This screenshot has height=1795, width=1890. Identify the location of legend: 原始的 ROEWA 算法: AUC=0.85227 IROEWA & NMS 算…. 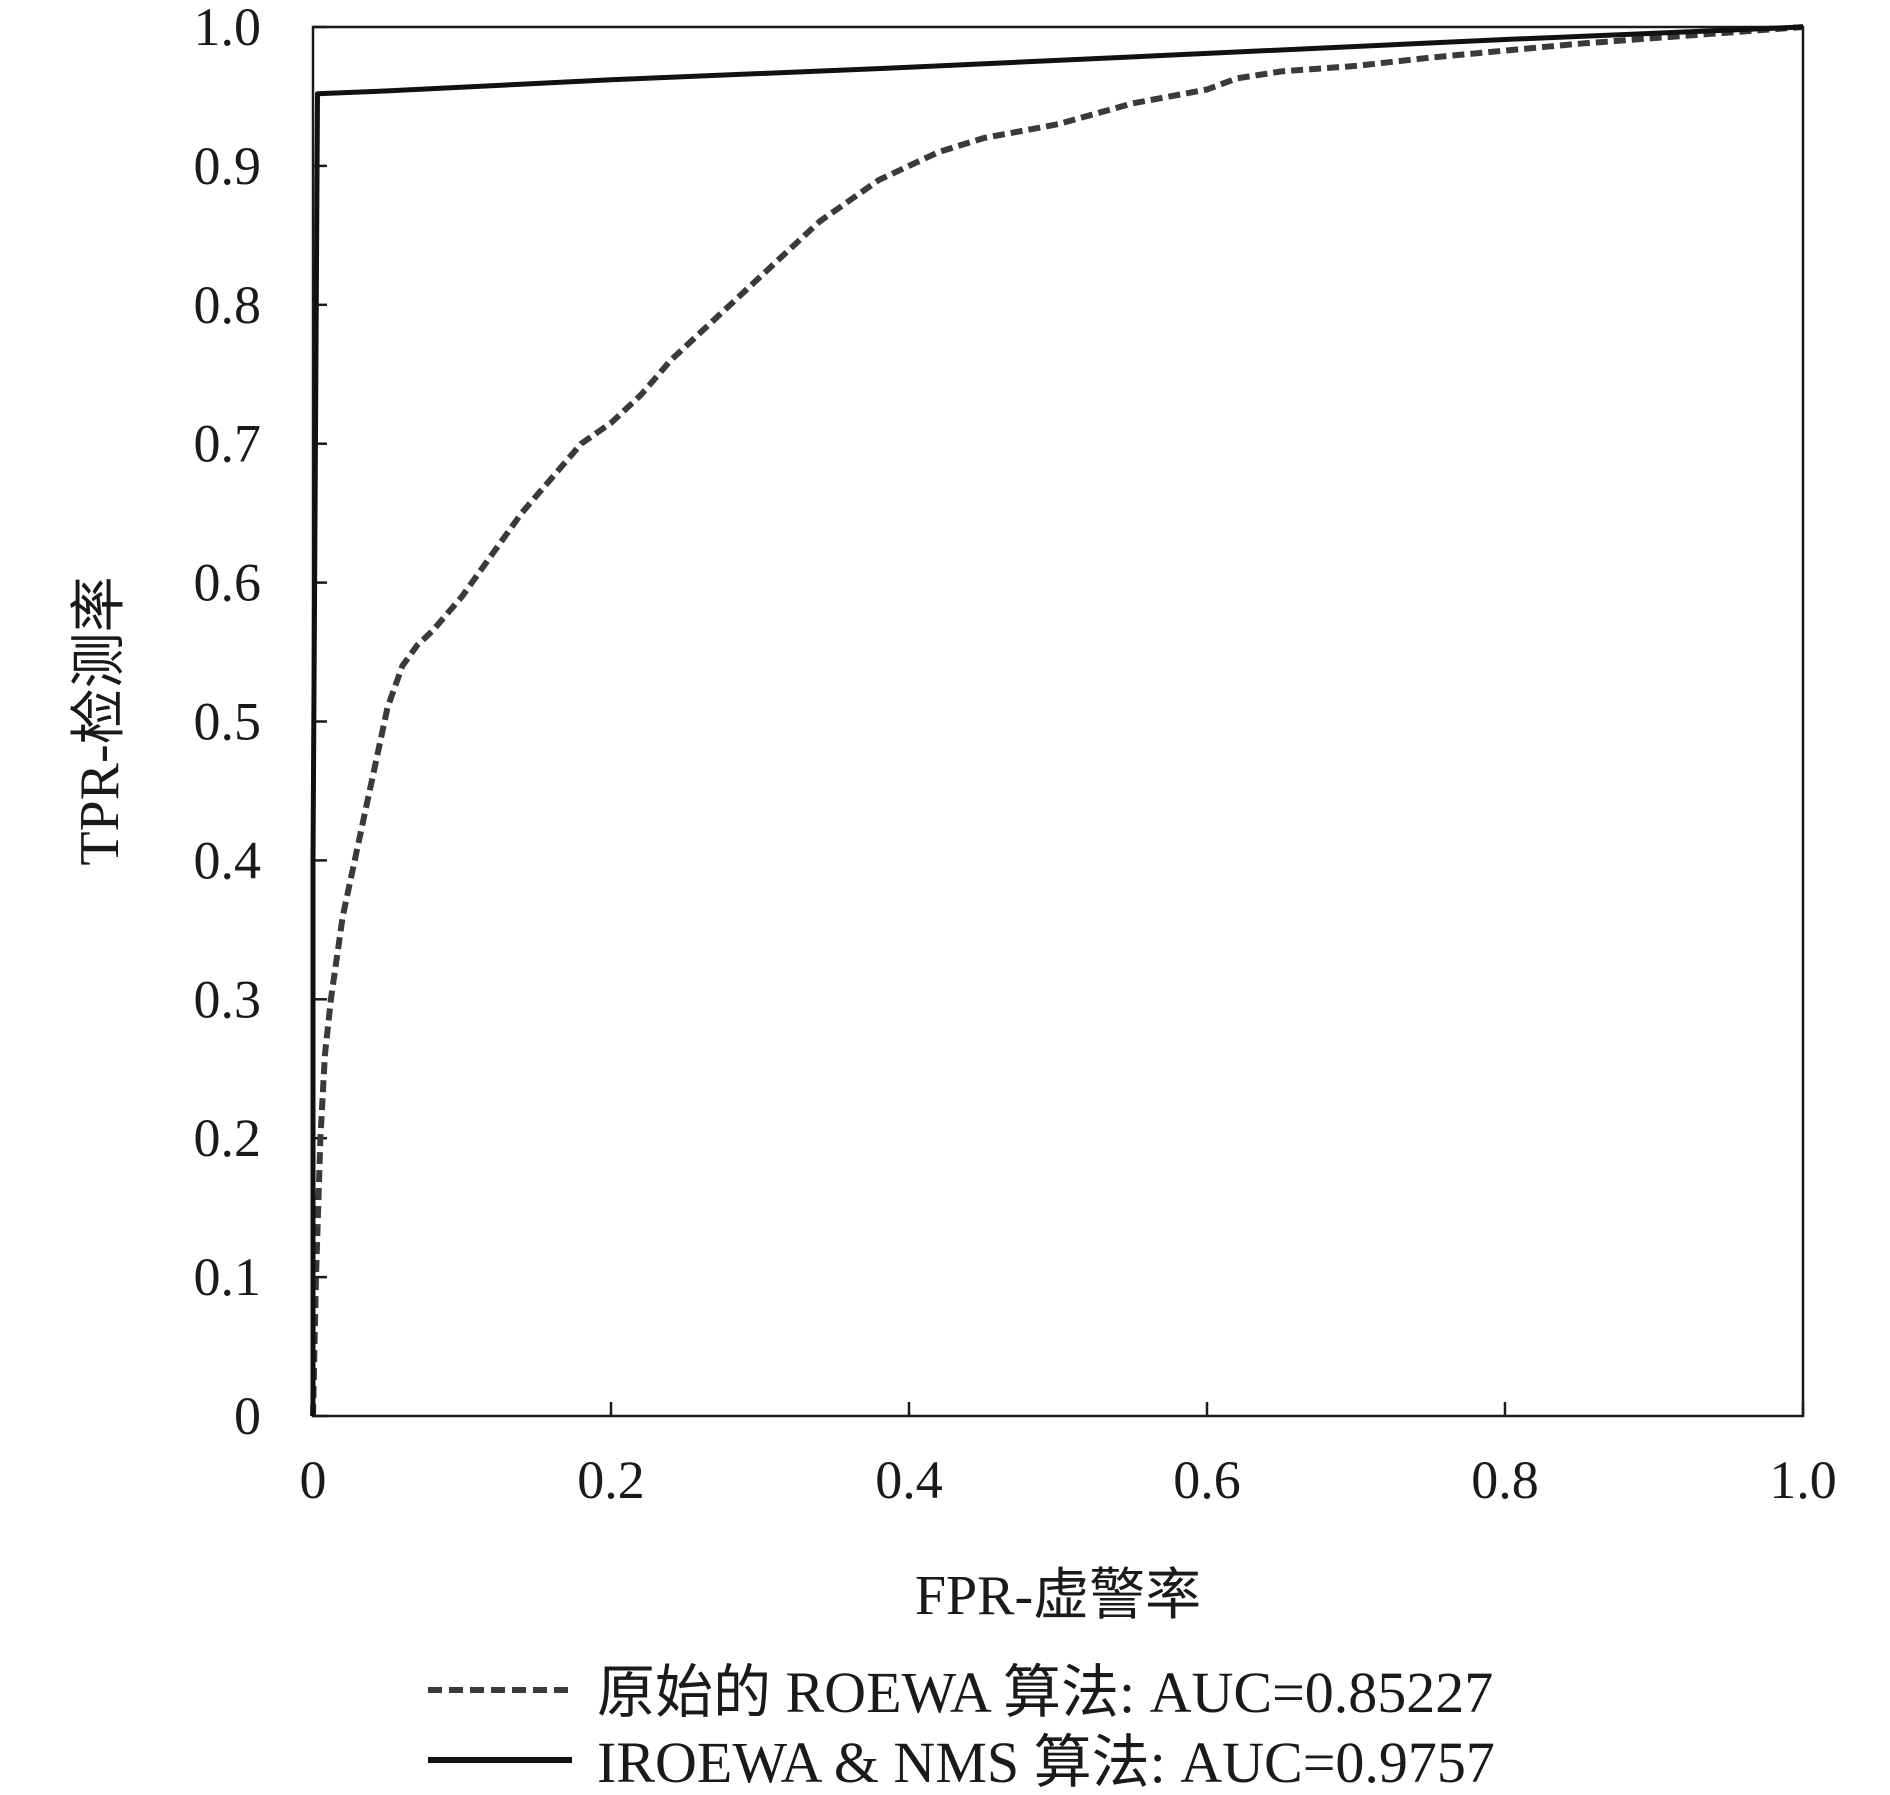
(961, 1727).